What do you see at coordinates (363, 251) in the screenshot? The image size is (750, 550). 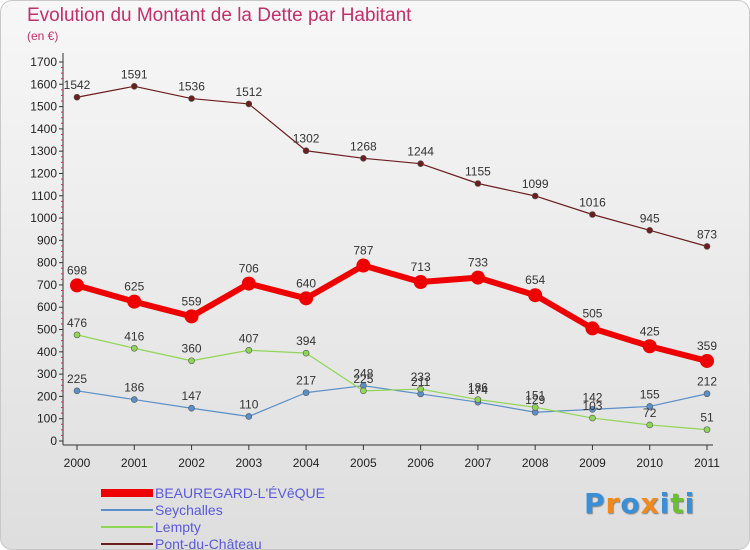 I see `data-label: 787` at bounding box center [363, 251].